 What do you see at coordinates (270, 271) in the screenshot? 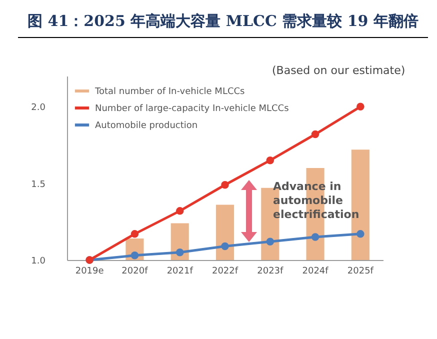
I see `x-tick-label: 2023f` at bounding box center [270, 271].